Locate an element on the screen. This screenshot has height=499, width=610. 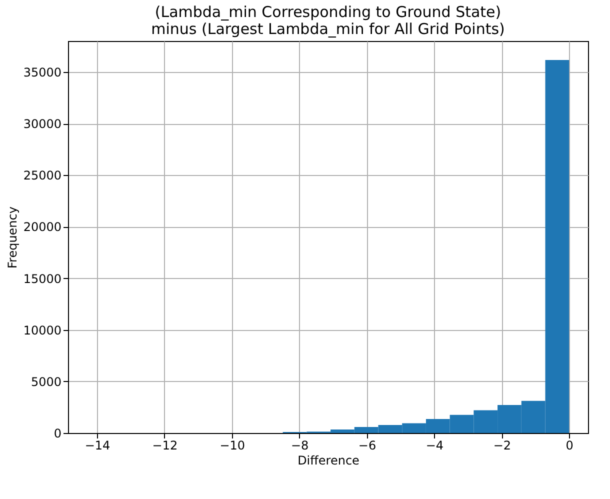
y-tick-label: 5000 is located at coordinates (46, 381).